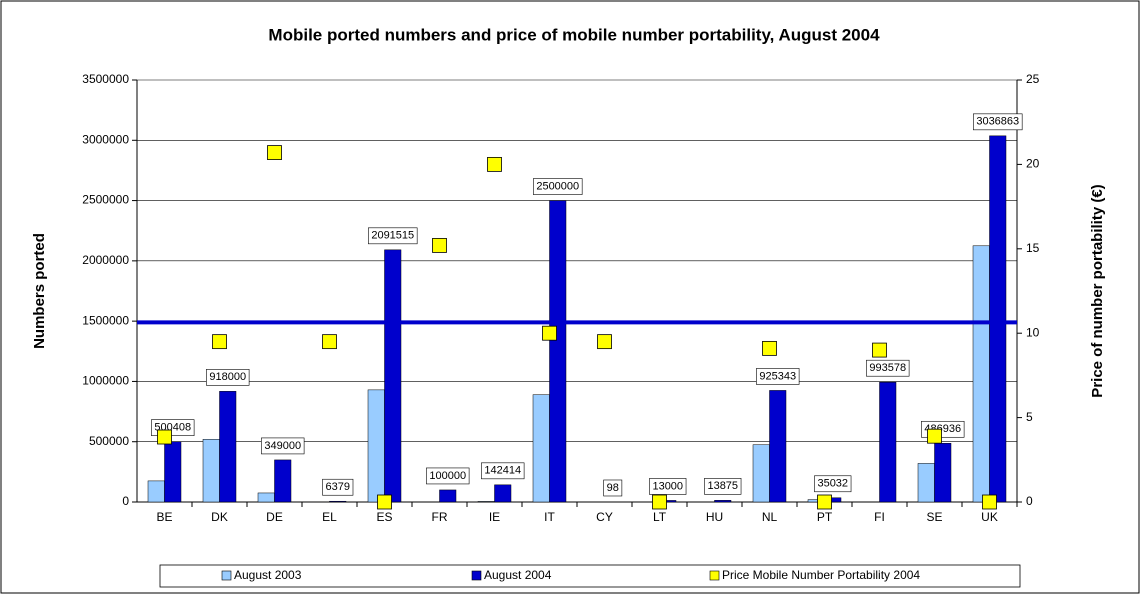 This screenshot has width=1141, height=594. I want to click on data-label: 100000, so click(447, 476).